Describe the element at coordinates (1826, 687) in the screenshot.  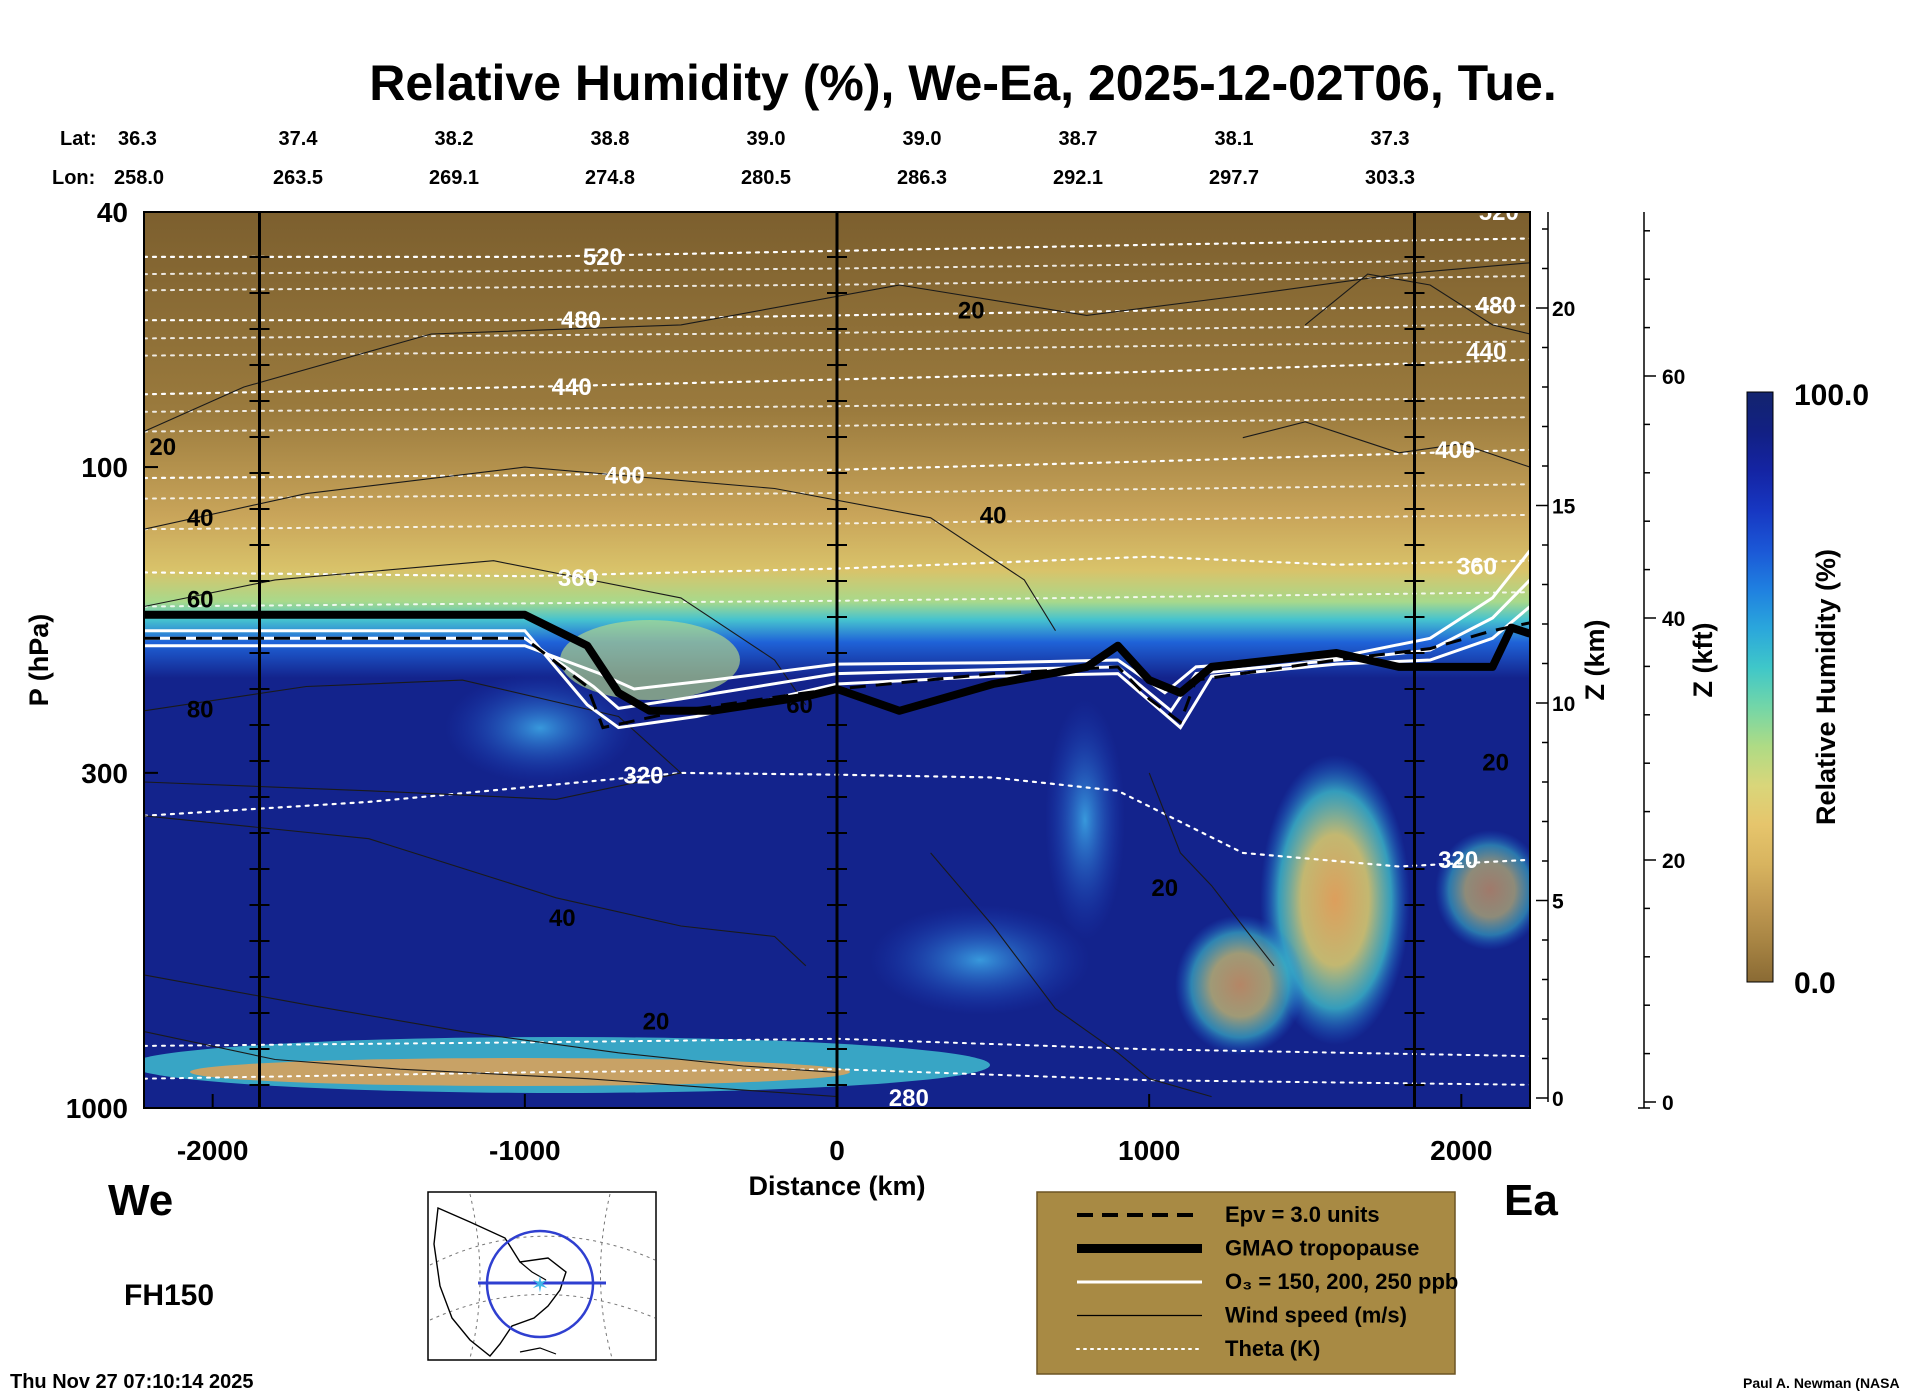
I see `colorbar-label: Relative Humidity (%)` at that location.